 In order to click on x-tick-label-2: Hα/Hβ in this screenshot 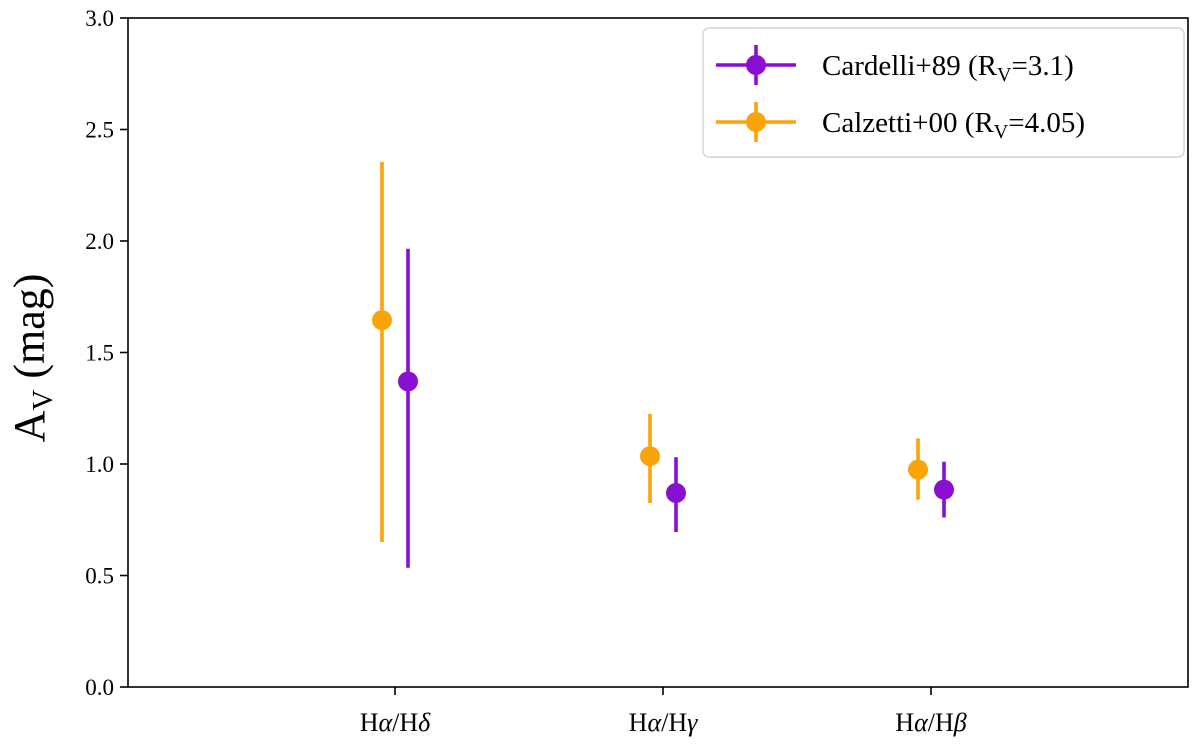, I will do `click(930, 722)`.